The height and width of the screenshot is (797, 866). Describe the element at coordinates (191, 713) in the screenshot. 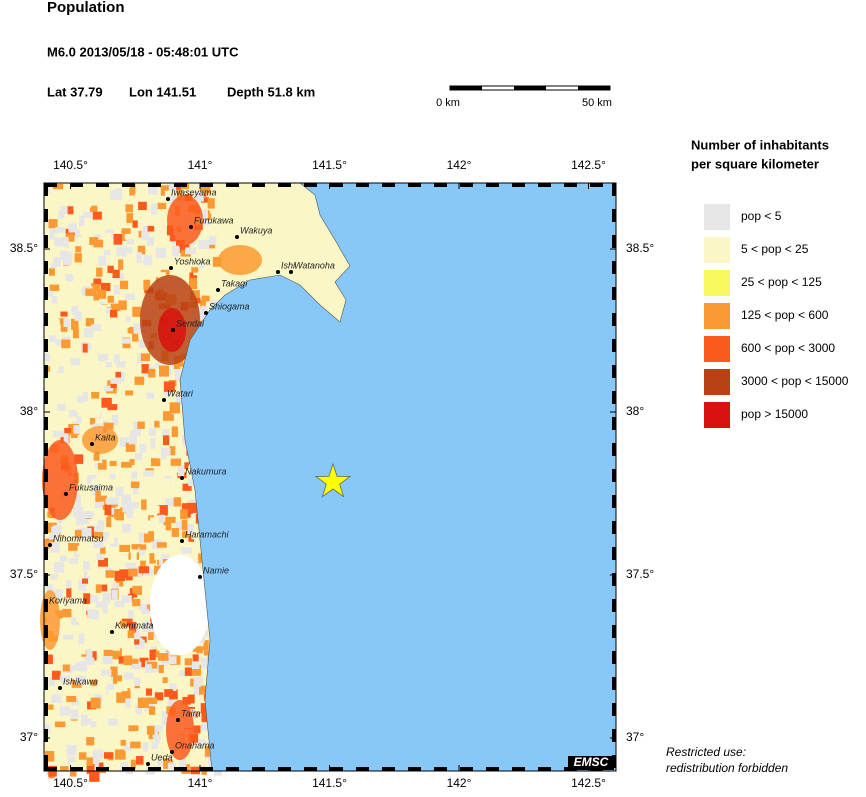

I see `town-label: Taira` at that location.